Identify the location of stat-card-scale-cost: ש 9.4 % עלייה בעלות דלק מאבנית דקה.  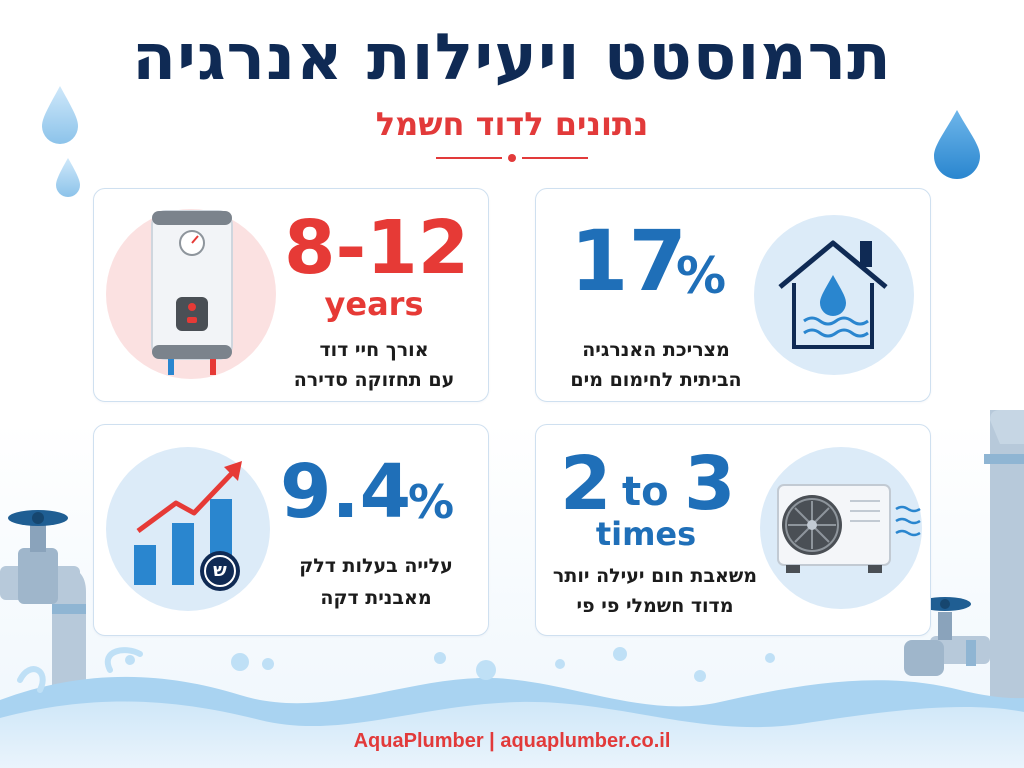
(291, 530).